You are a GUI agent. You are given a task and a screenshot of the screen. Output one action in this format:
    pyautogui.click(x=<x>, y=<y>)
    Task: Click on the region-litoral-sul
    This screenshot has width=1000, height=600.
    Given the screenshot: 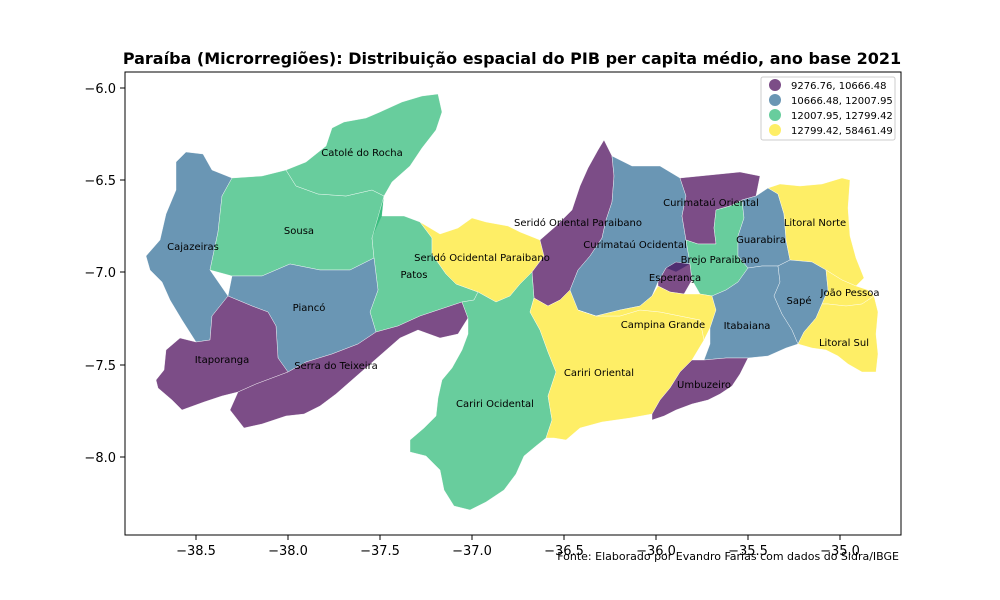 What is the action you would take?
    pyautogui.click(x=838, y=334)
    